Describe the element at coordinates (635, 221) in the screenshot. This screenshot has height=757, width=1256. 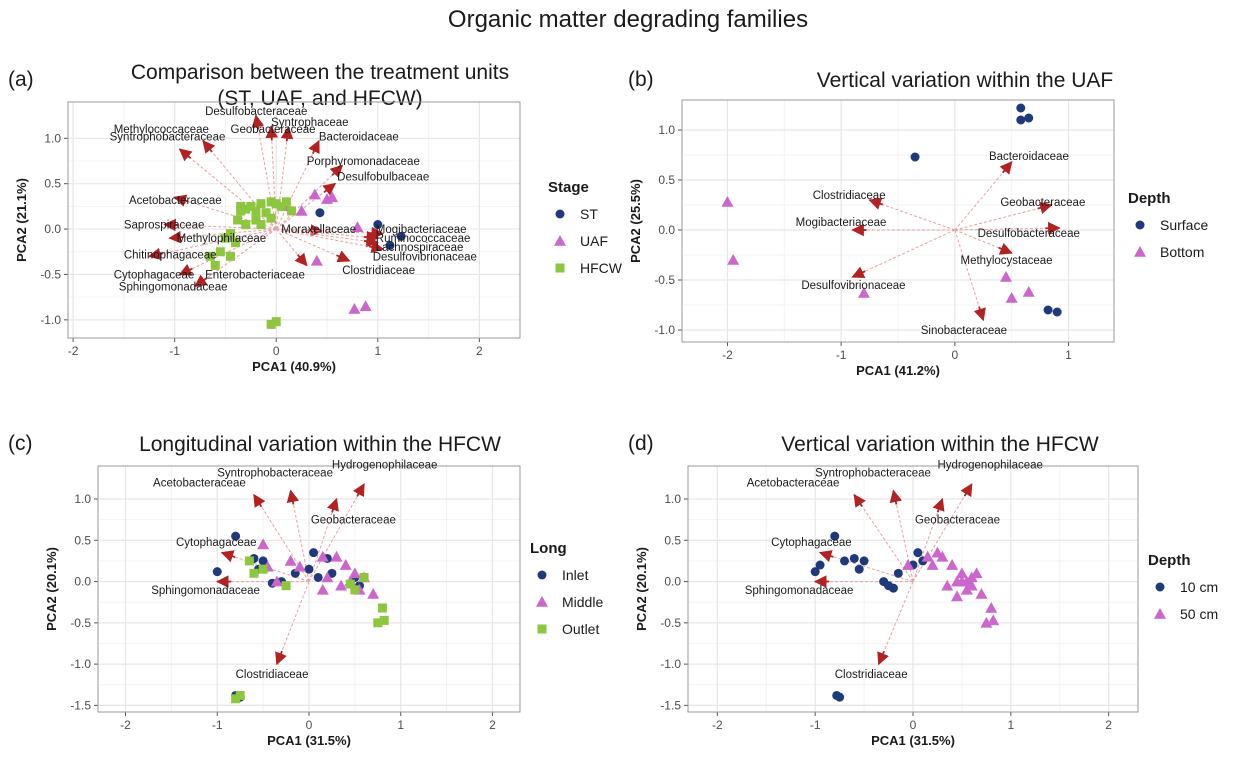
I see `panel-b-ylabel: PCA2 (25.5%)` at that location.